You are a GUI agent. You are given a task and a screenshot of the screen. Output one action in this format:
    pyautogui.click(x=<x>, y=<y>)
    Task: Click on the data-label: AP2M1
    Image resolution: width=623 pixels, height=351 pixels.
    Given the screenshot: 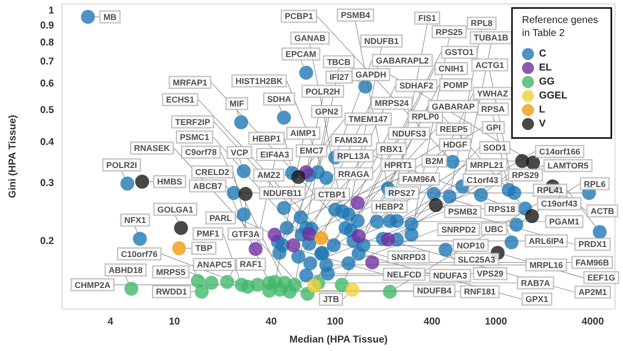 What is the action you would take?
    pyautogui.click(x=593, y=292)
    